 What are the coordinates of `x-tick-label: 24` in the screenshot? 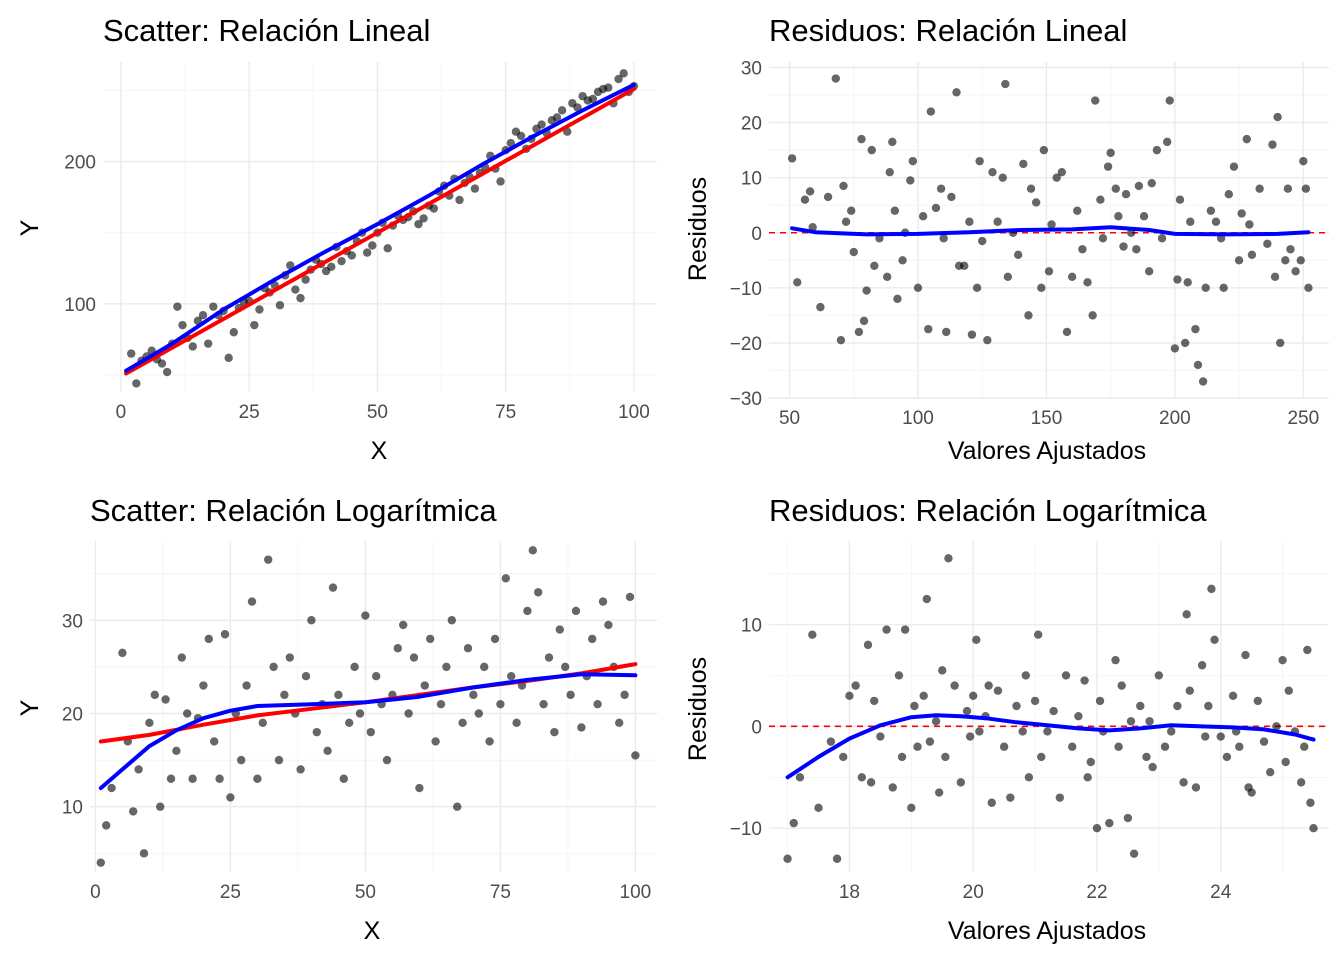 It's located at (1221, 892).